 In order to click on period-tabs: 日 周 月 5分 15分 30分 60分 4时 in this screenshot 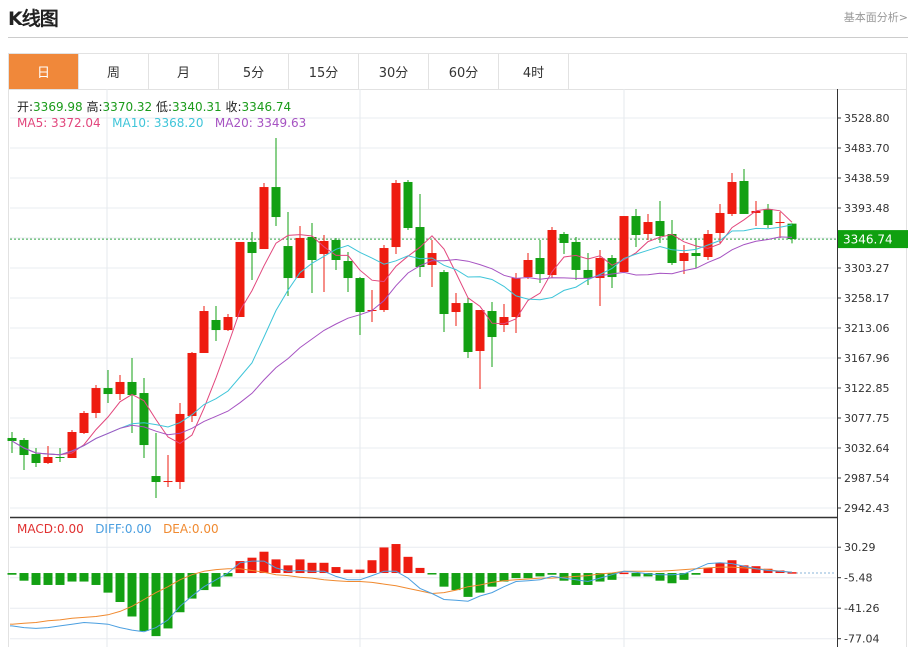, I will do `click(457, 72)`.